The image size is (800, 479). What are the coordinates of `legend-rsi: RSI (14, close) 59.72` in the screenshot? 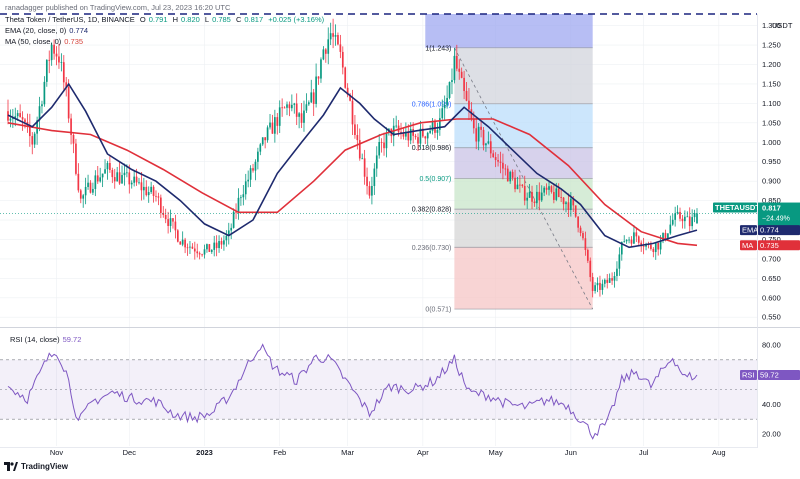 It's located at (47, 339).